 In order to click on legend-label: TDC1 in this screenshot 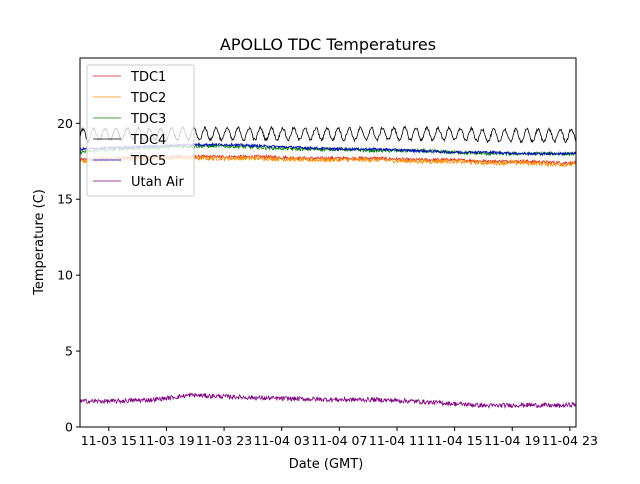, I will do `click(148, 77)`.